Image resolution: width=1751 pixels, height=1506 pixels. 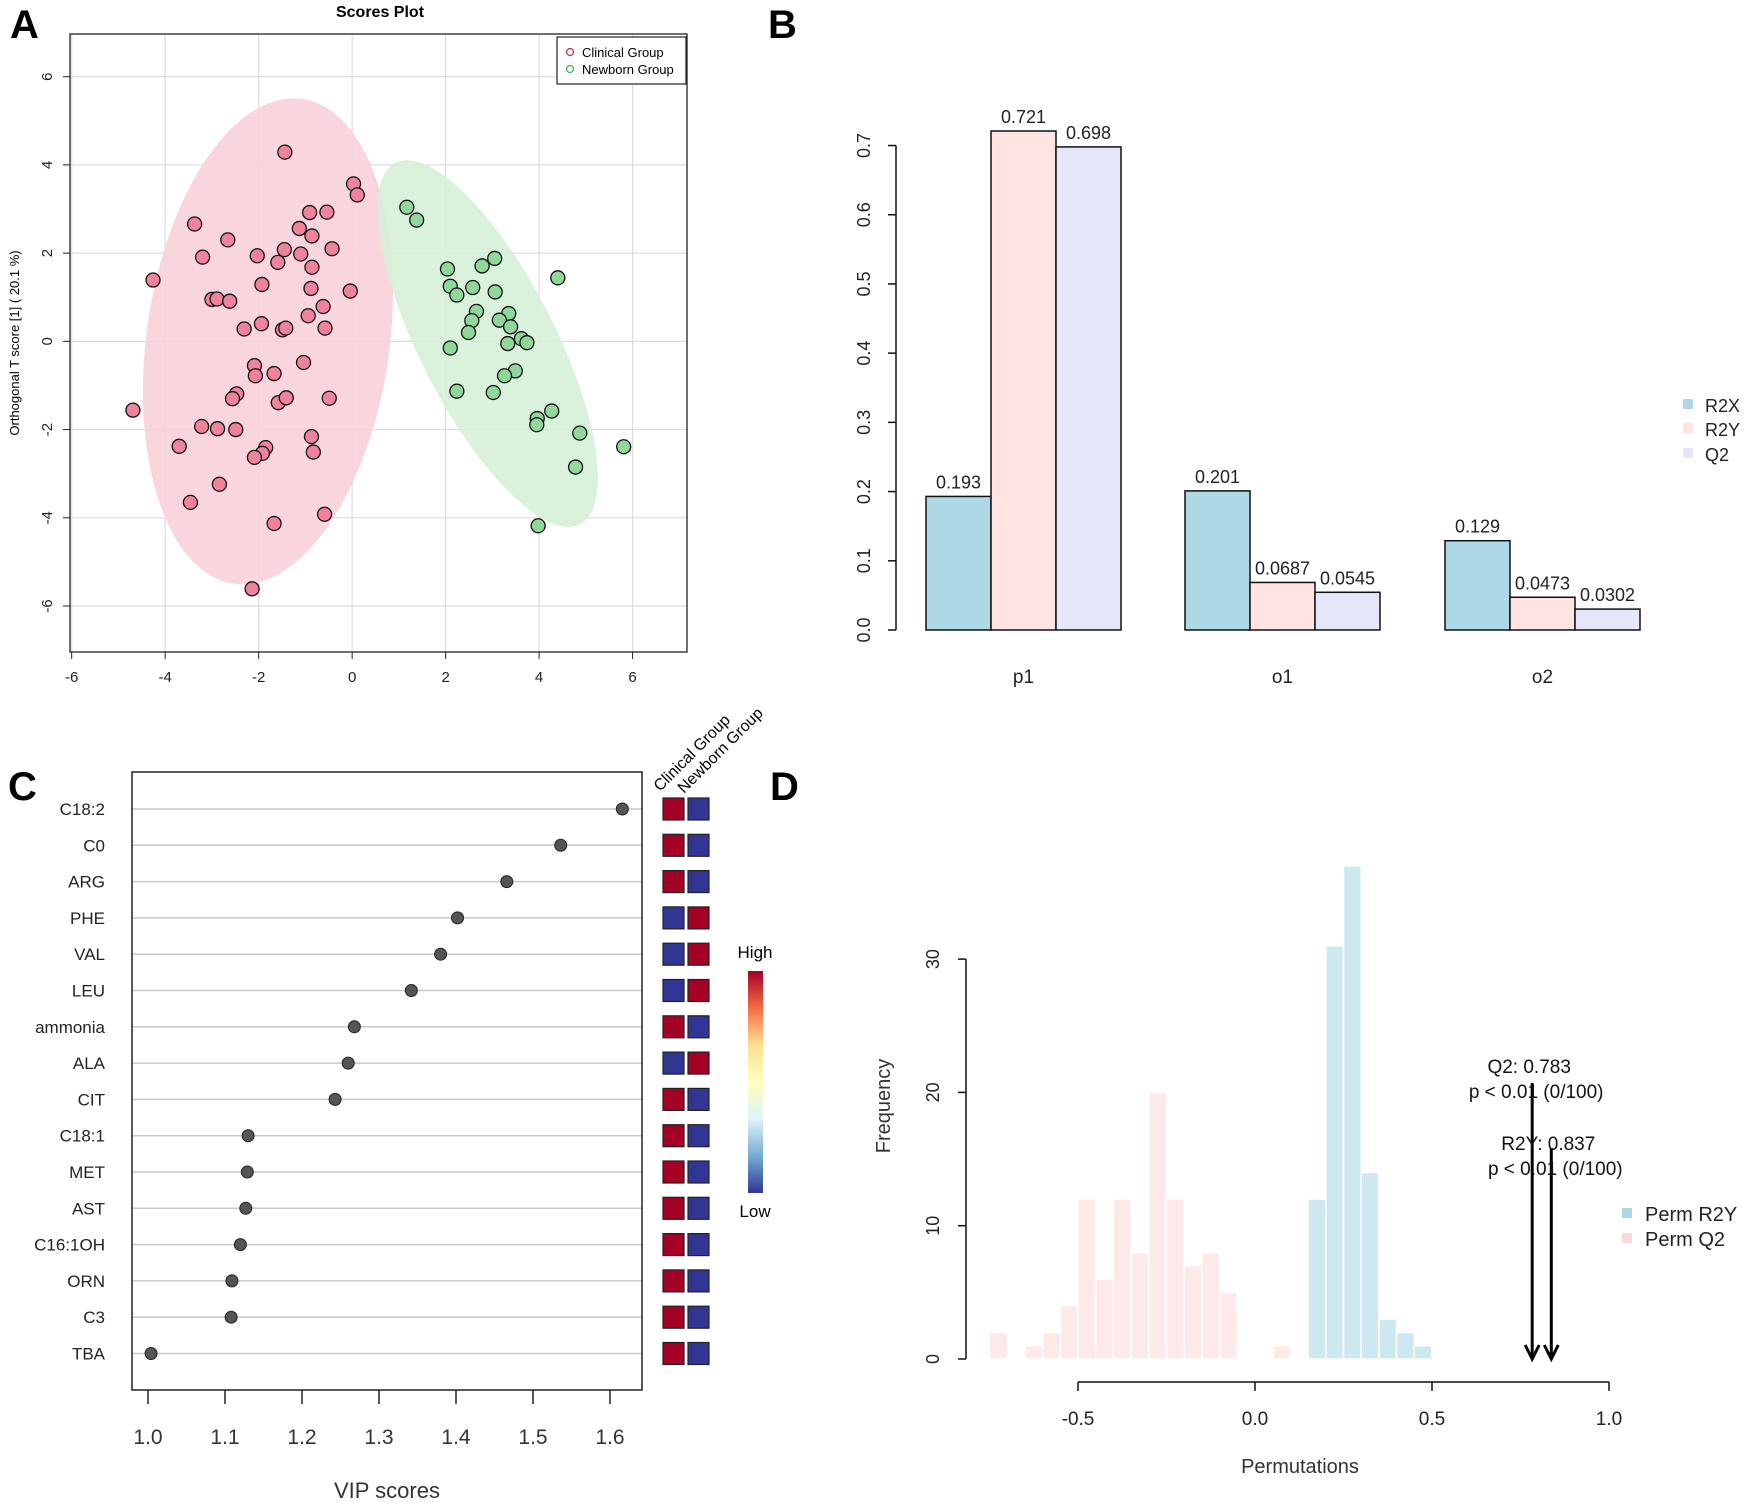 What do you see at coordinates (70, 1027) in the screenshot?
I see `metabolite-label: ammonia` at bounding box center [70, 1027].